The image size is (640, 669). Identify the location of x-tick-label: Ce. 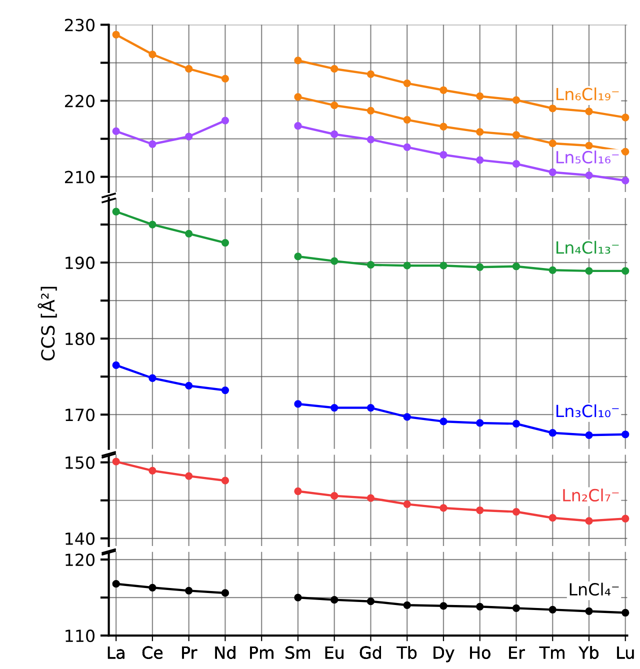
(152, 652).